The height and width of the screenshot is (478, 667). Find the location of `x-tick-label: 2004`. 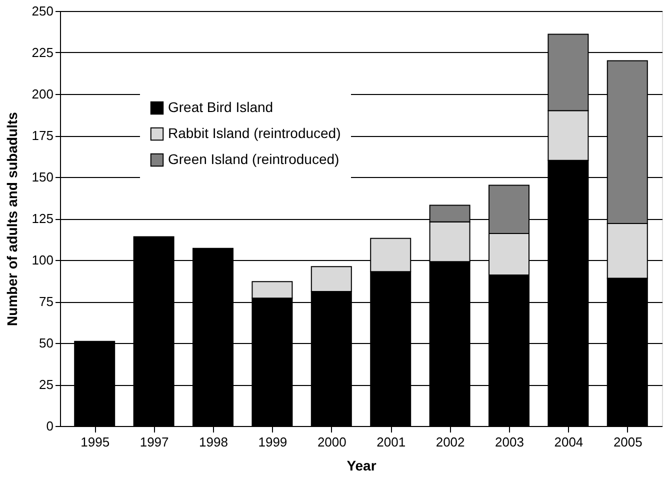

x-tick-label: 2004 is located at coordinates (569, 442).